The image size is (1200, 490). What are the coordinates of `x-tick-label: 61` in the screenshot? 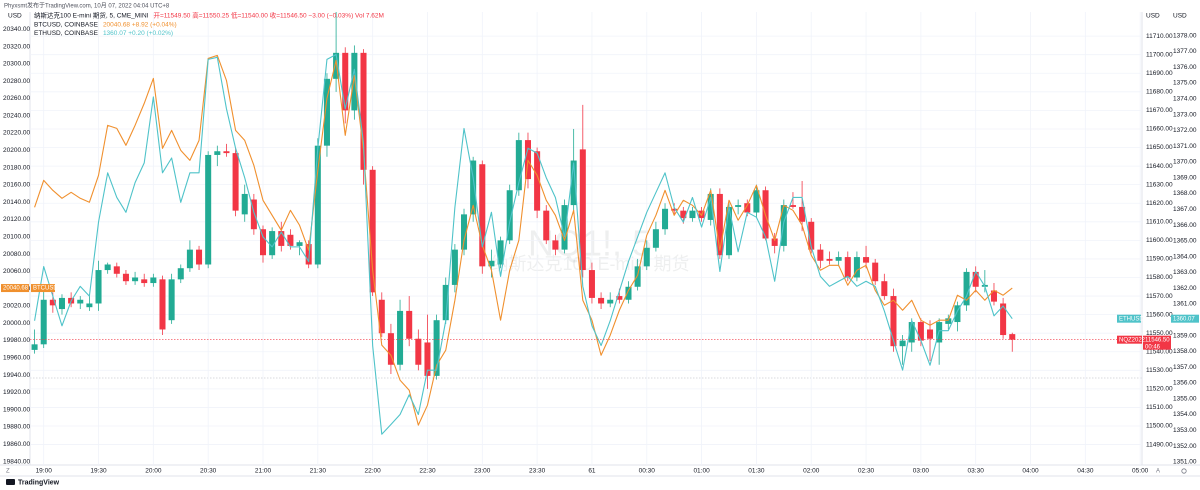 It's located at (592, 471).